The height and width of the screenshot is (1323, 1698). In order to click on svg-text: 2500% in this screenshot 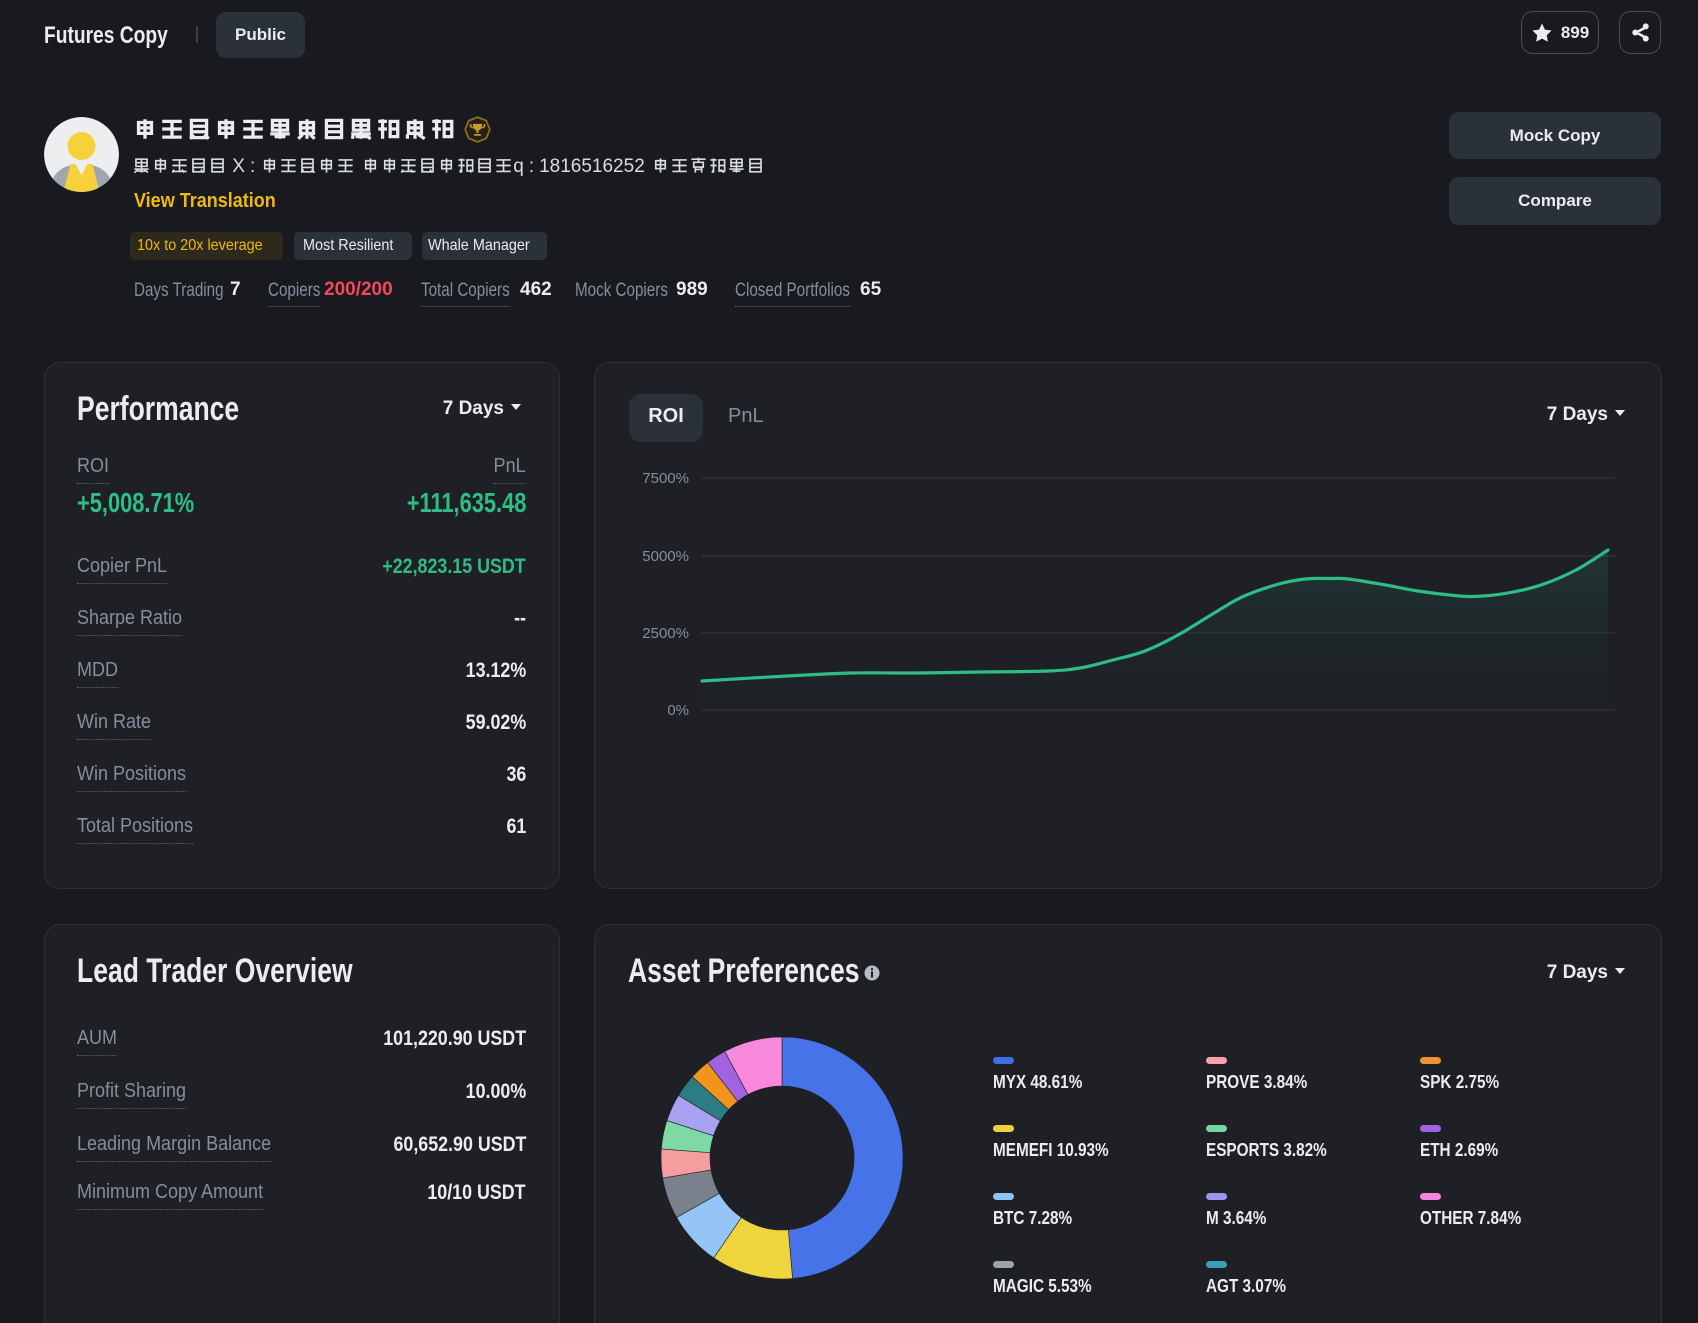, I will do `click(665, 633)`.